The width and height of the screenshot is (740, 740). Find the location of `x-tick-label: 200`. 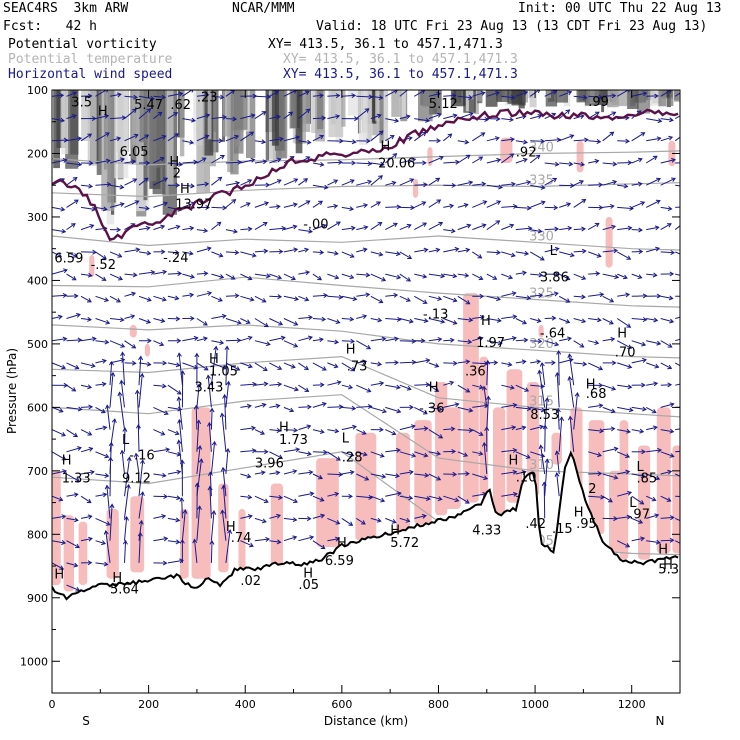

x-tick-label: 200 is located at coordinates (148, 704).